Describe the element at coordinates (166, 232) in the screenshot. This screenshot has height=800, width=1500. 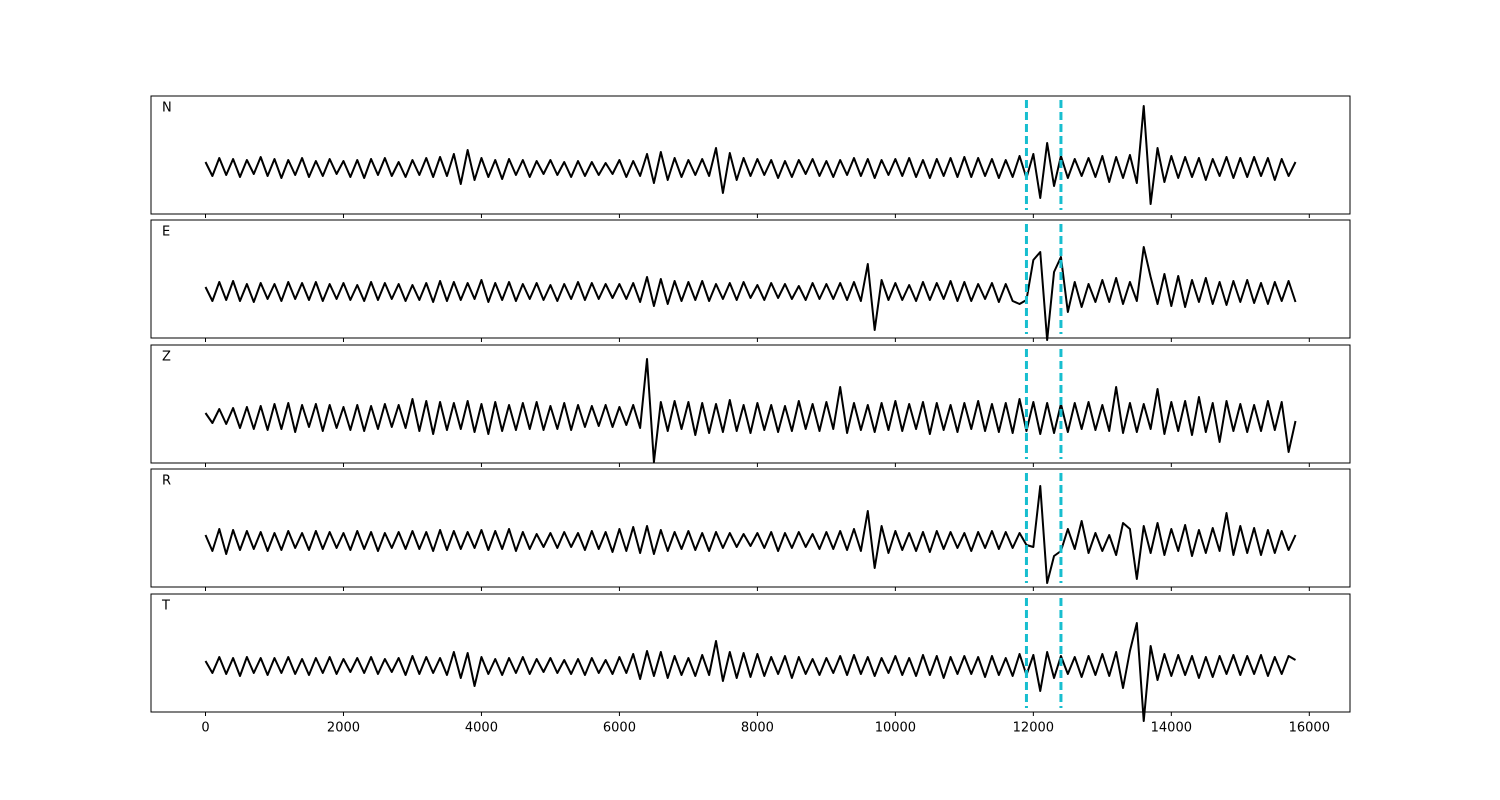
I see `panel-label: E` at that location.